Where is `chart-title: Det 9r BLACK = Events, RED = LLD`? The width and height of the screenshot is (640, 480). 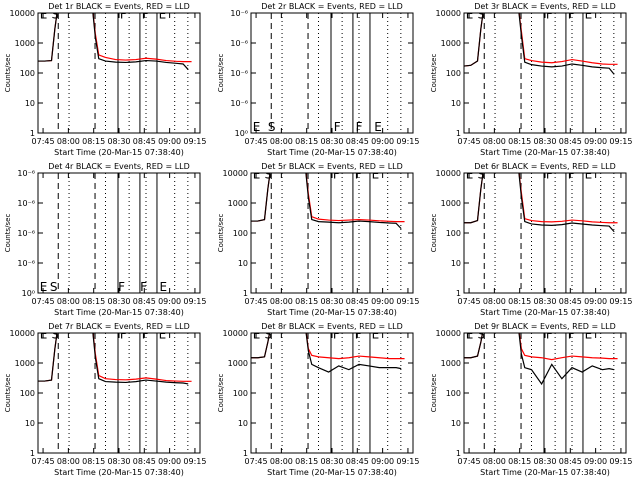 chart-title: Det 9r BLACK = Events, RED = LLD is located at coordinates (545, 326).